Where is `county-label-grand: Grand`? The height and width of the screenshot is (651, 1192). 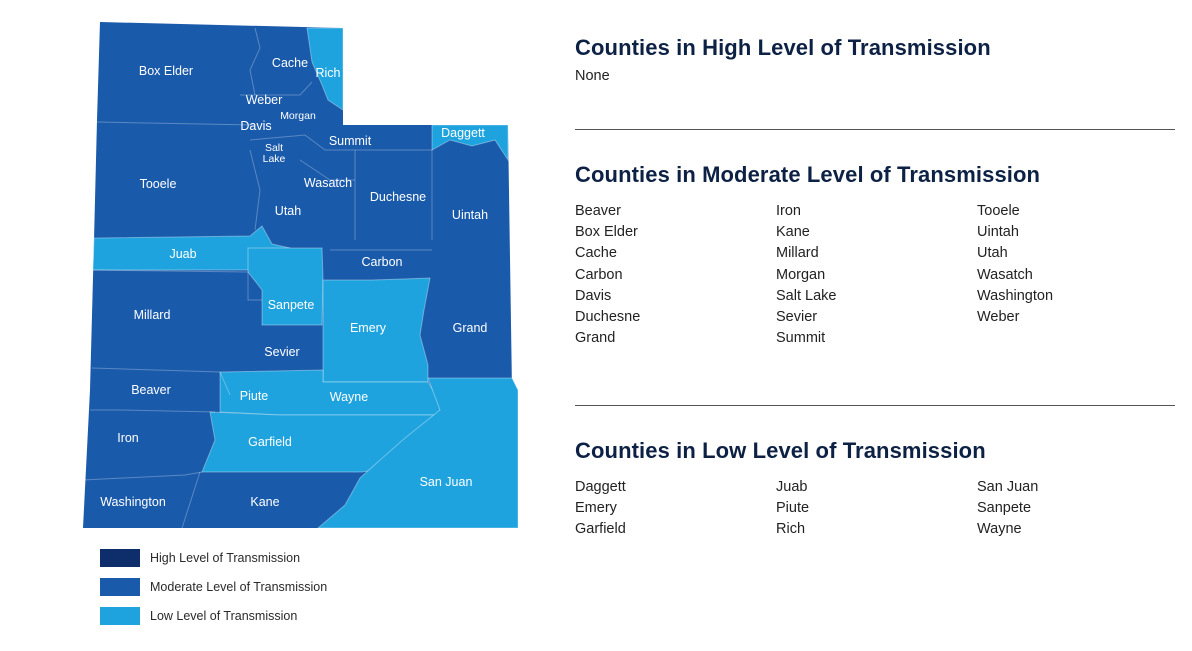 county-label-grand: Grand is located at coordinates (470, 328).